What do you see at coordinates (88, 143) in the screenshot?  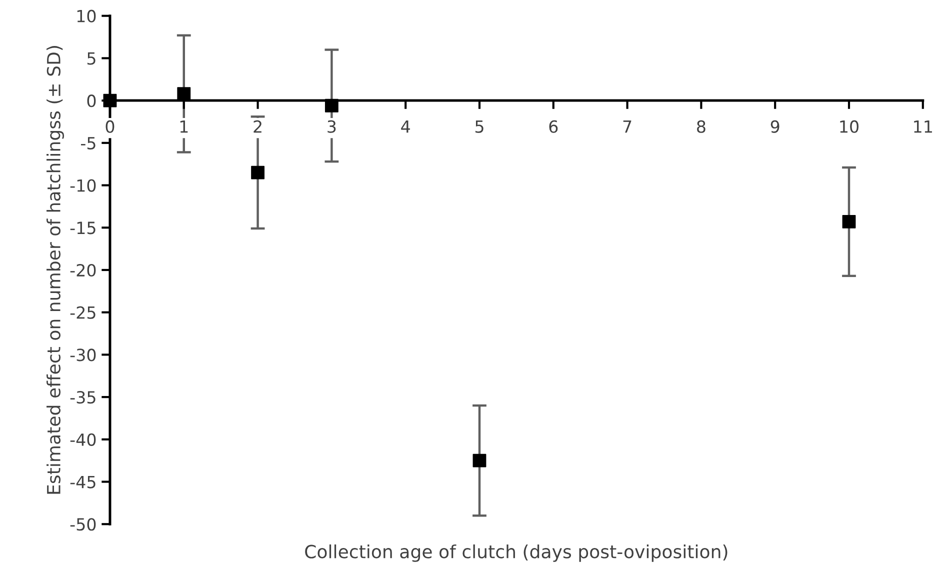 I see `y-tick-label: -5` at bounding box center [88, 143].